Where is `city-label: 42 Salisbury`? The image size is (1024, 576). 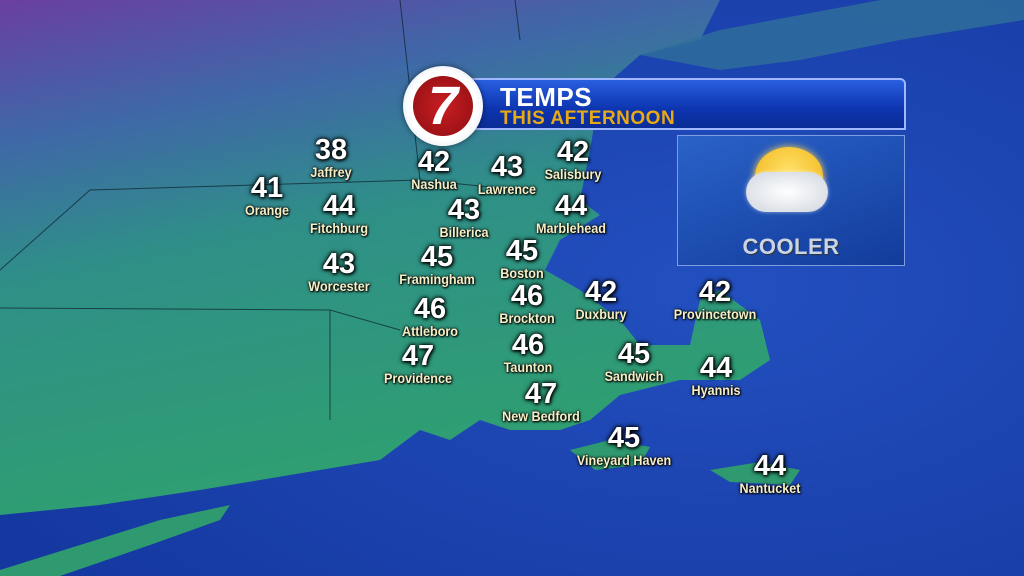 city-label: 42 Salisbury is located at coordinates (572, 159).